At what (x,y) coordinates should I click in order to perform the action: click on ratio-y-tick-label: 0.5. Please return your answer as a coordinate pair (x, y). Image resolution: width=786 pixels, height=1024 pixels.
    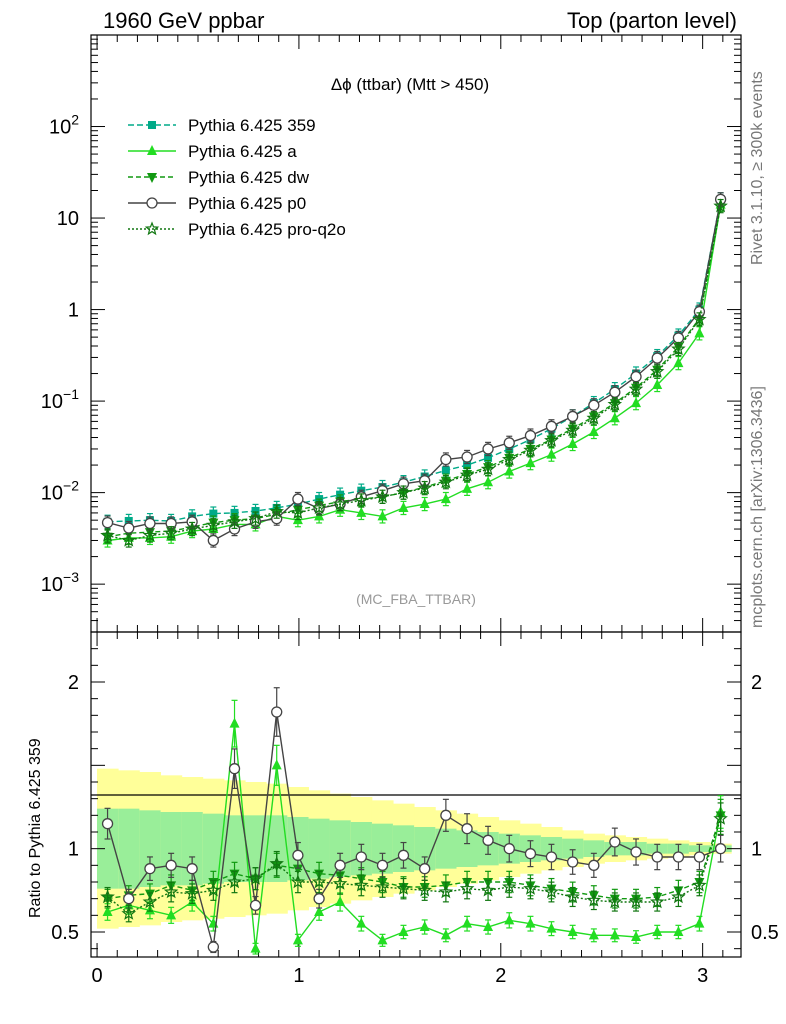
    Looking at the image, I should click on (65, 933).